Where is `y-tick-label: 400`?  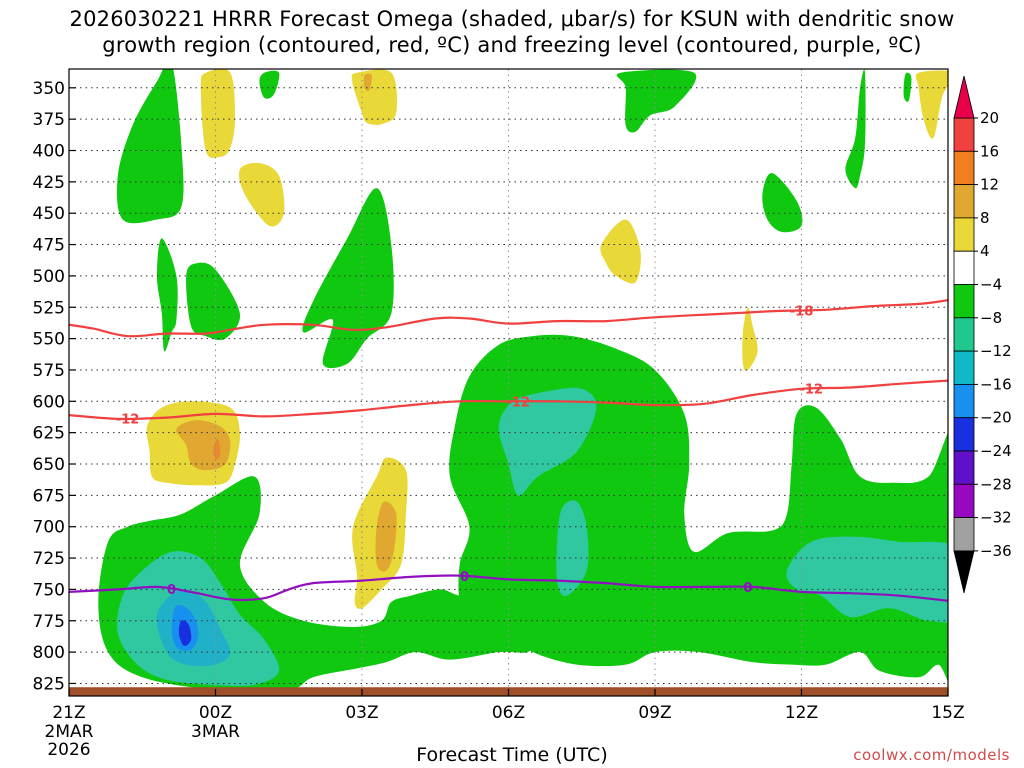 y-tick-label: 400 is located at coordinates (49, 152).